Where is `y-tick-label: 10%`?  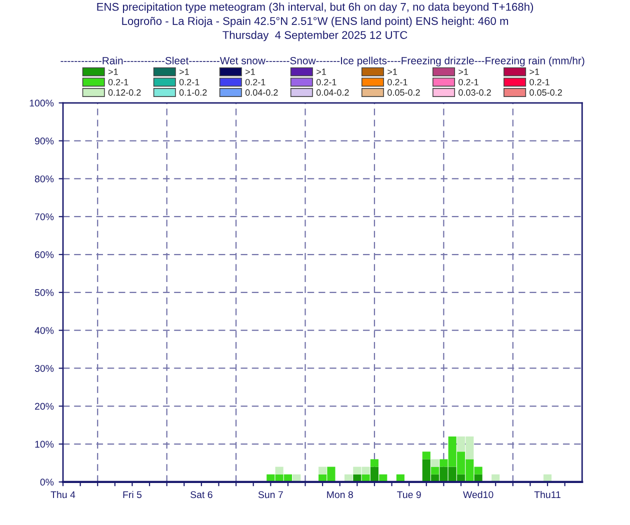 y-tick-label: 10% is located at coordinates (44, 444).